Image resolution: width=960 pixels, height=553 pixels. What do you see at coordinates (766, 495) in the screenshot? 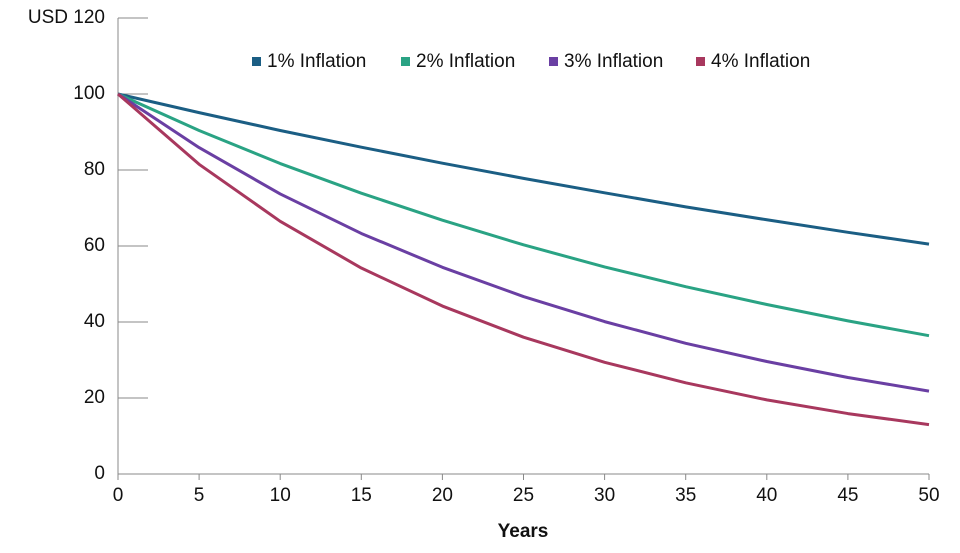
I see `x-tick-label: 40` at bounding box center [766, 495].